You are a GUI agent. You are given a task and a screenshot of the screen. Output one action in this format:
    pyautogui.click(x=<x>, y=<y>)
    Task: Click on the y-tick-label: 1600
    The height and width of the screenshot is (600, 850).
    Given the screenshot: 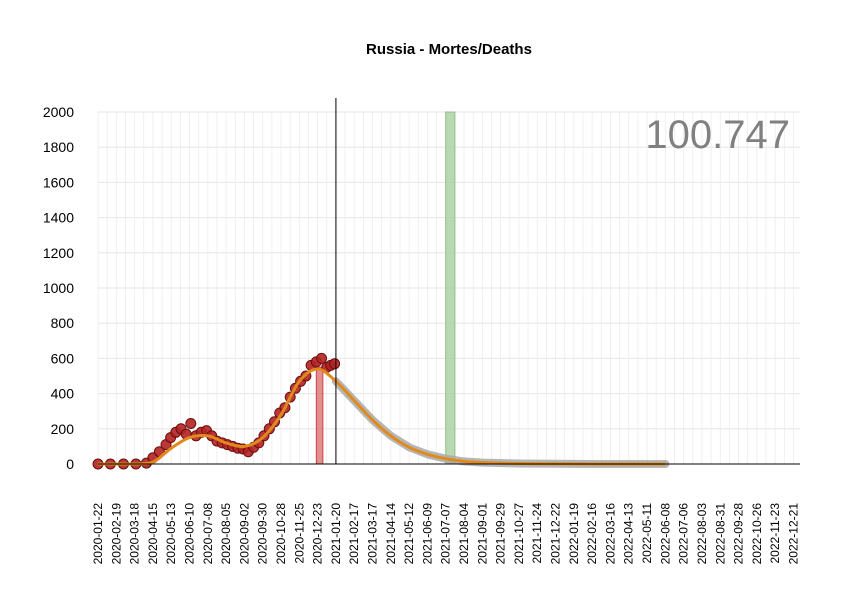 What is the action you would take?
    pyautogui.click(x=58, y=182)
    